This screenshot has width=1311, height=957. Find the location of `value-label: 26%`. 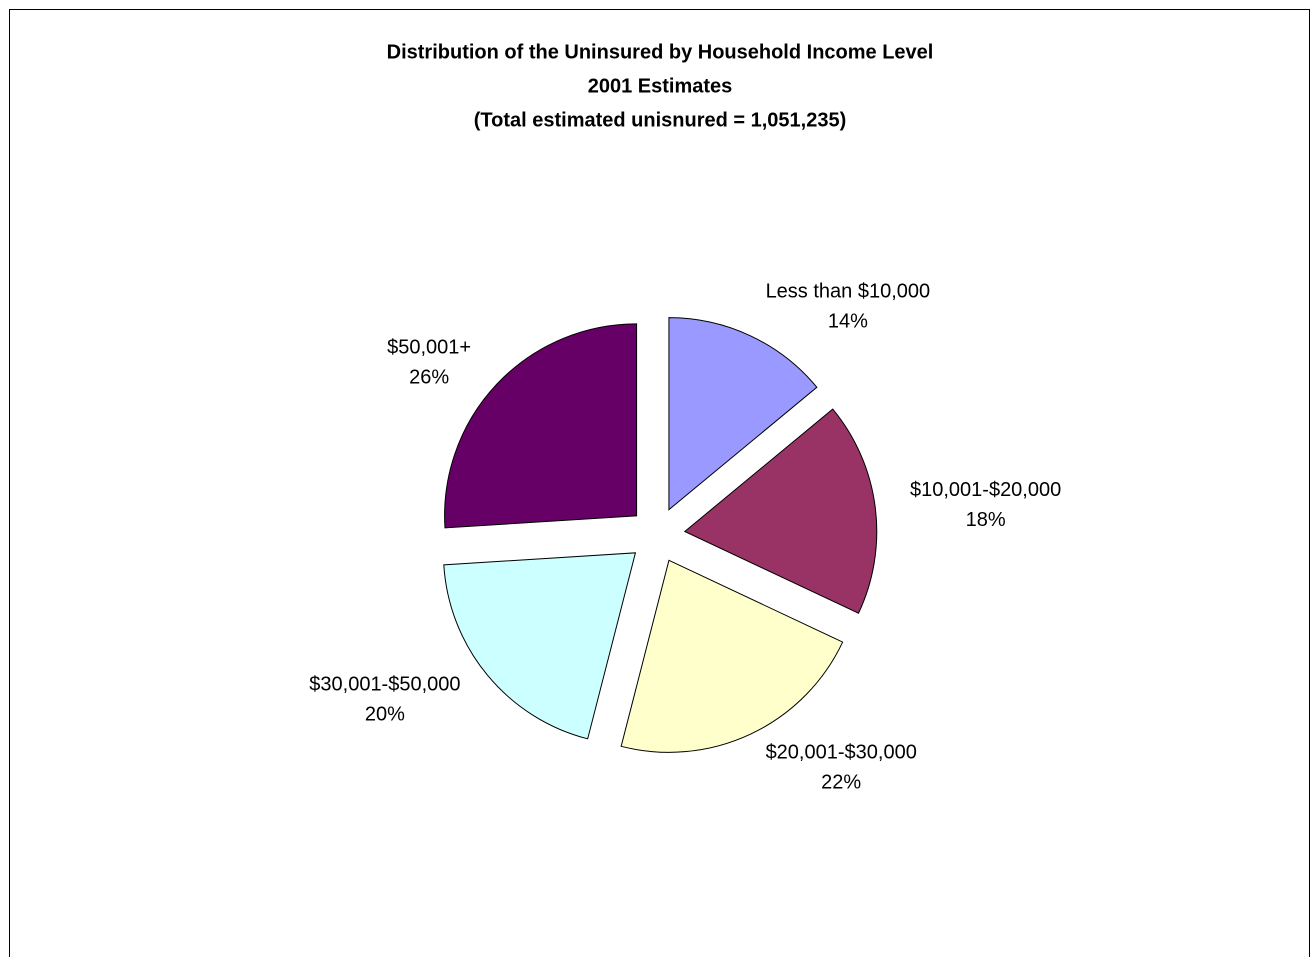

value-label: 26% is located at coordinates (429, 378).